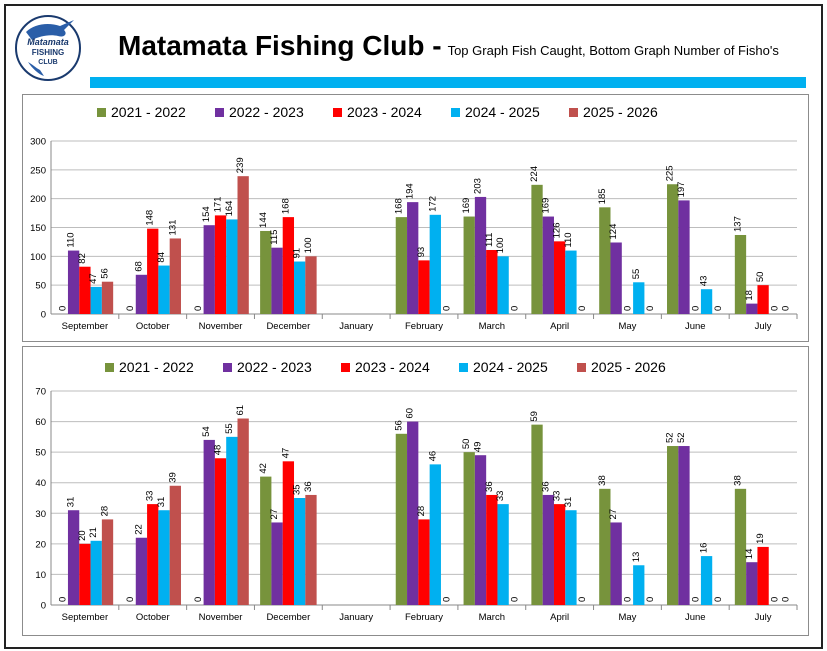  What do you see at coordinates (763, 617) in the screenshot?
I see `category-label-july: July` at bounding box center [763, 617].